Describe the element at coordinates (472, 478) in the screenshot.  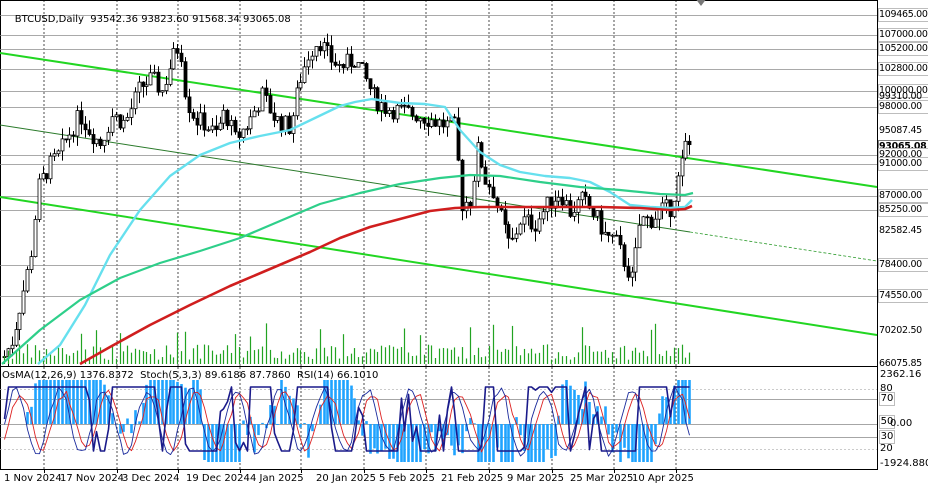
I see `date-label: 21 Feb 2025` at that location.